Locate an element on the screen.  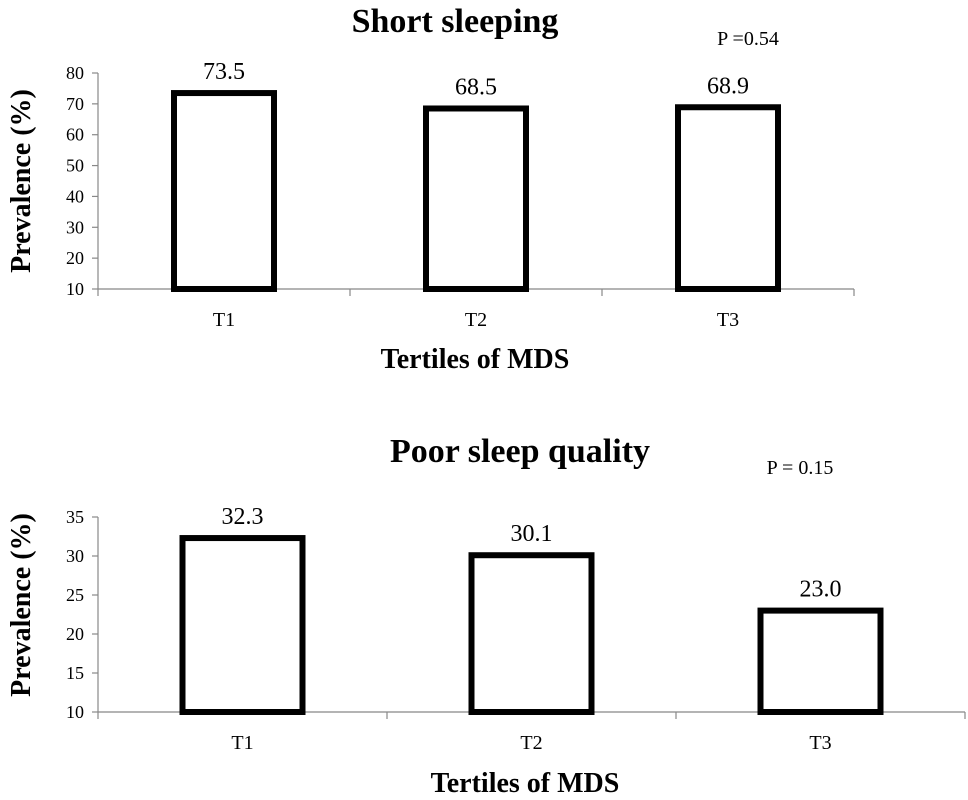
y-tick-label: 80 is located at coordinates (75, 73).